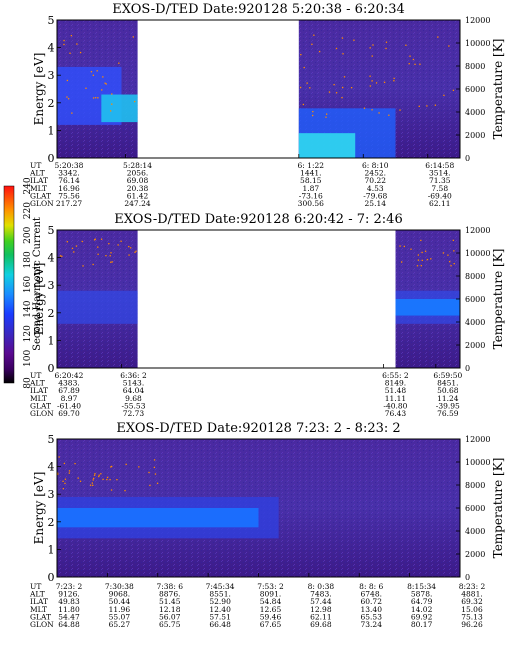 Image resolution: width=505 pixels, height=649 pixels. Describe the element at coordinates (133, 375) in the screenshot. I see `ephemeris-value: 6:36: 2` at that location.